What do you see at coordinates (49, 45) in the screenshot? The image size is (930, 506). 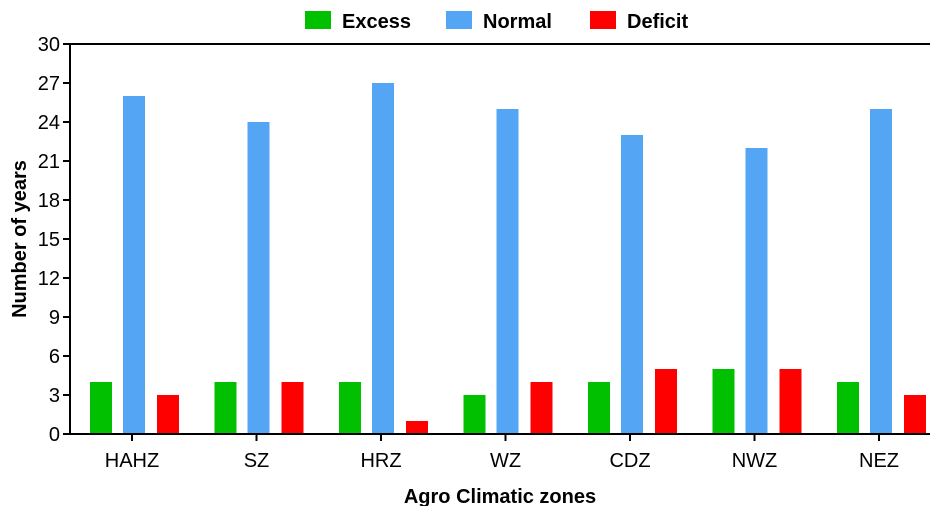 I see `y-tick-label: 30` at bounding box center [49, 45].